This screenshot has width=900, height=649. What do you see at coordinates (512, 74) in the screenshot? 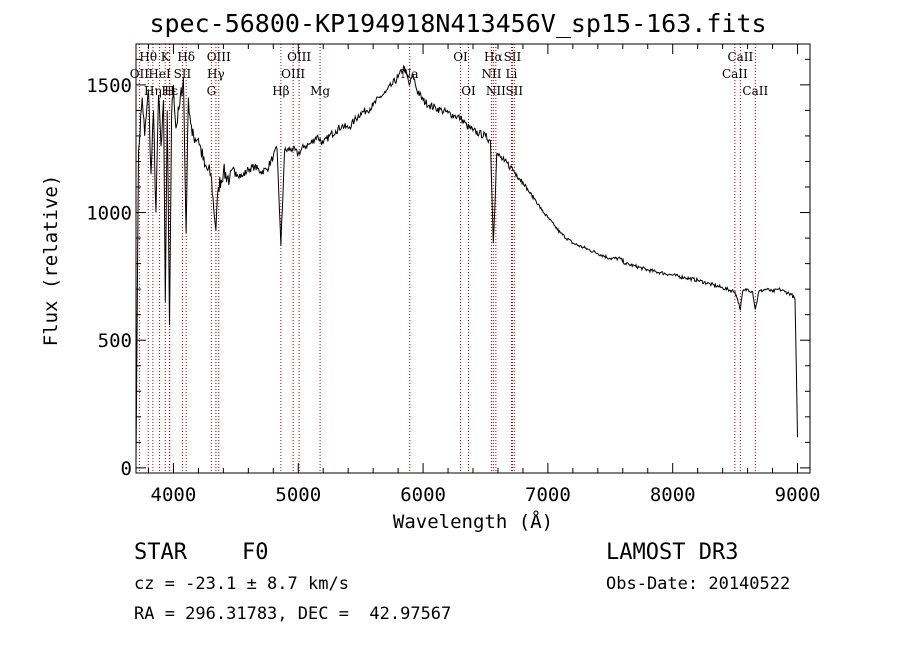
I see `line-label: Li` at bounding box center [512, 74].